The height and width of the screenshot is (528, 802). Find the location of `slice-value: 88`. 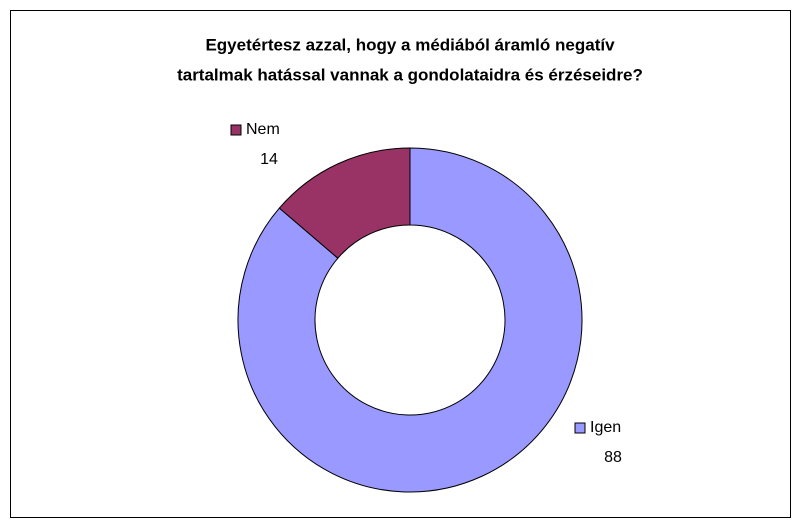

slice-value: 88 is located at coordinates (613, 457).